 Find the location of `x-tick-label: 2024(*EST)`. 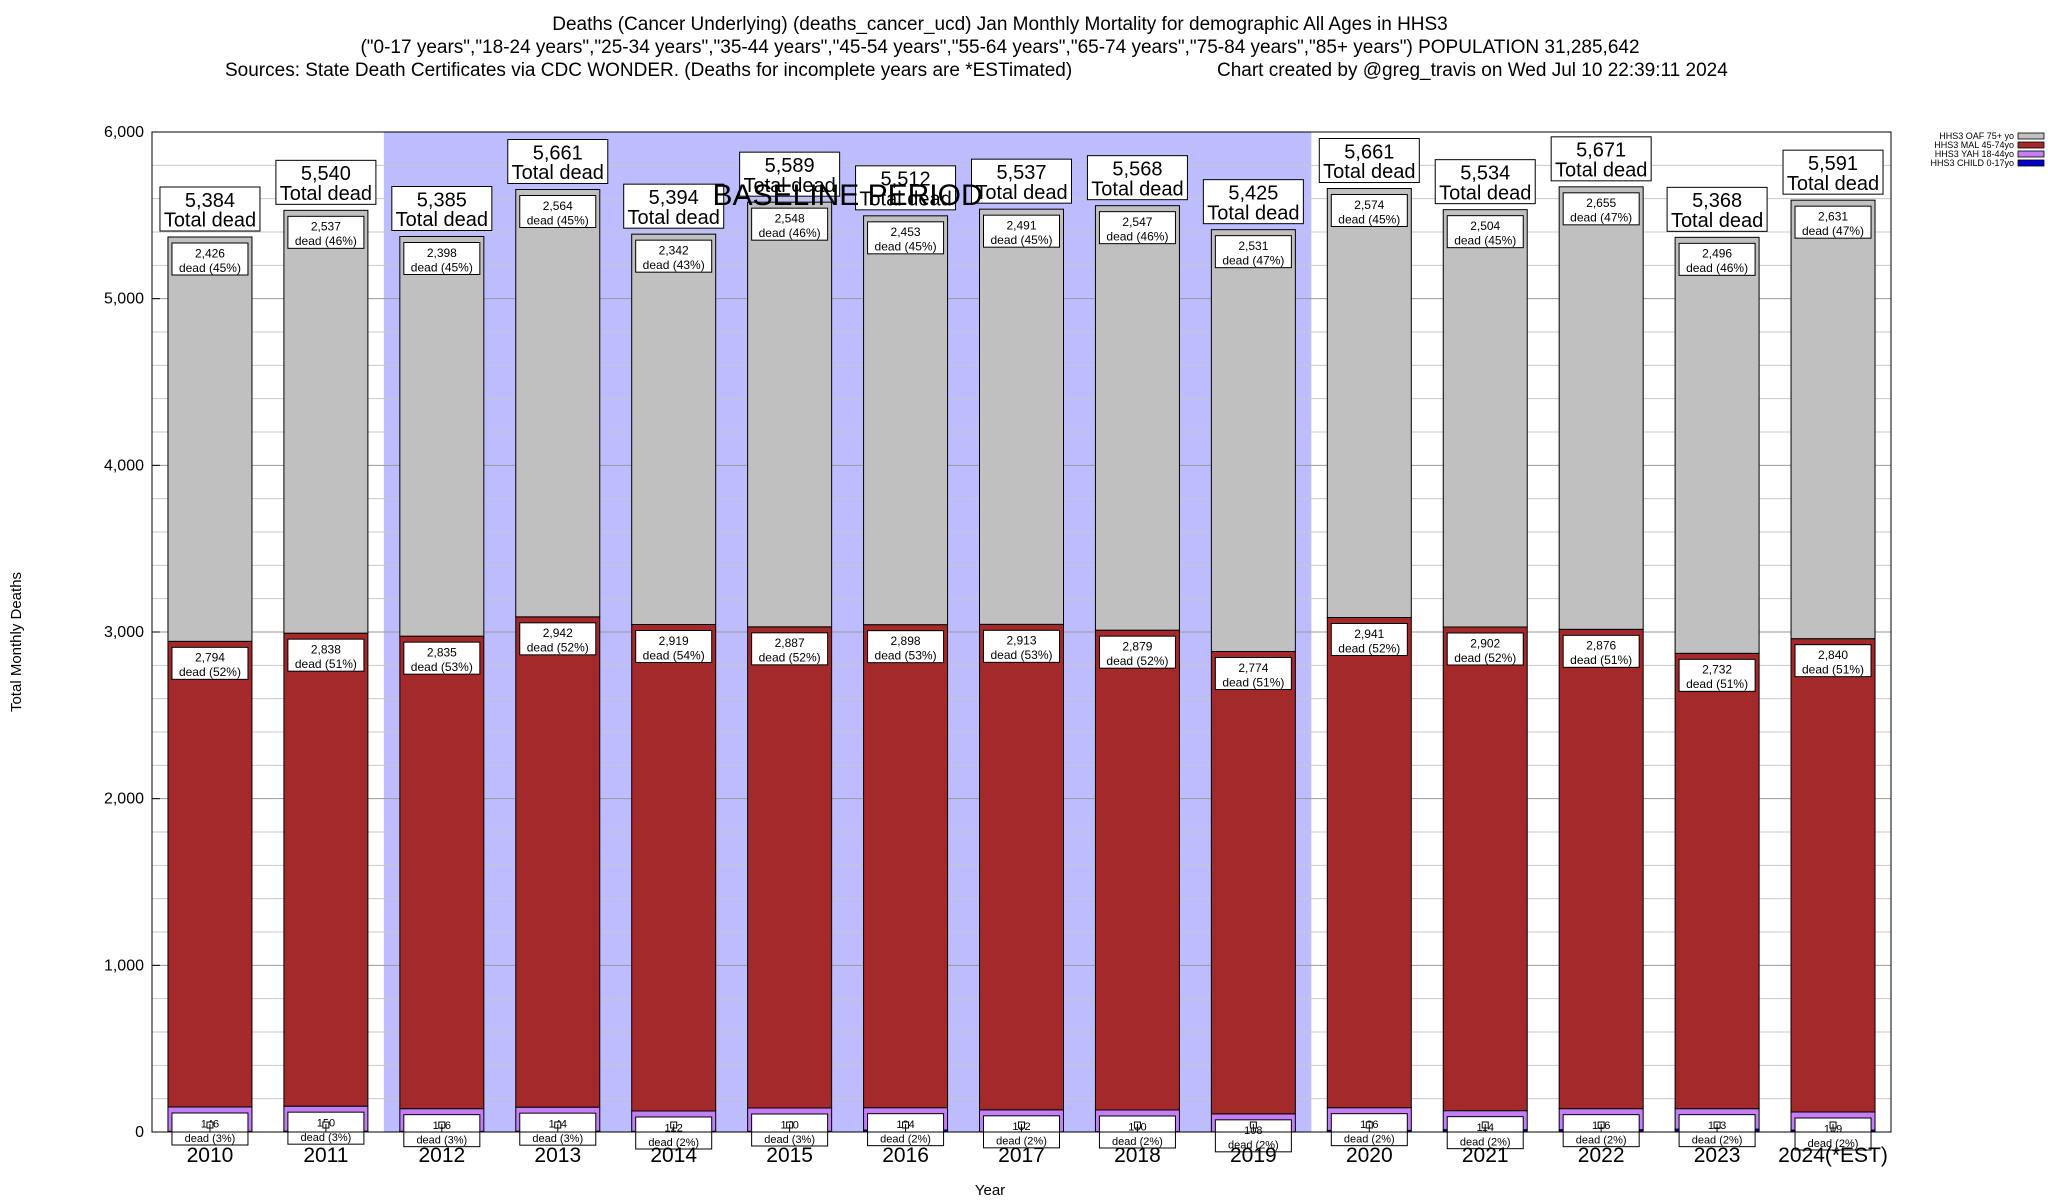

x-tick-label: 2024(*EST) is located at coordinates (1833, 1155).